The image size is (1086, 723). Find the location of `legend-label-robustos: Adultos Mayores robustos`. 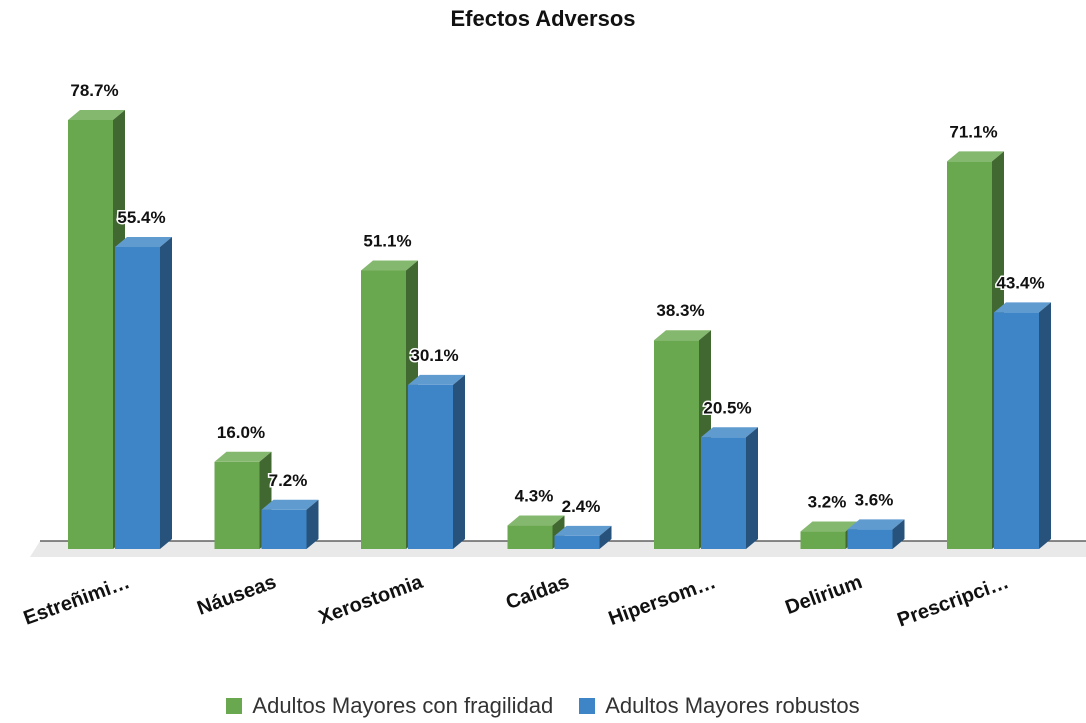

legend-label-robustos: Adultos Mayores robustos is located at coordinates (732, 705).